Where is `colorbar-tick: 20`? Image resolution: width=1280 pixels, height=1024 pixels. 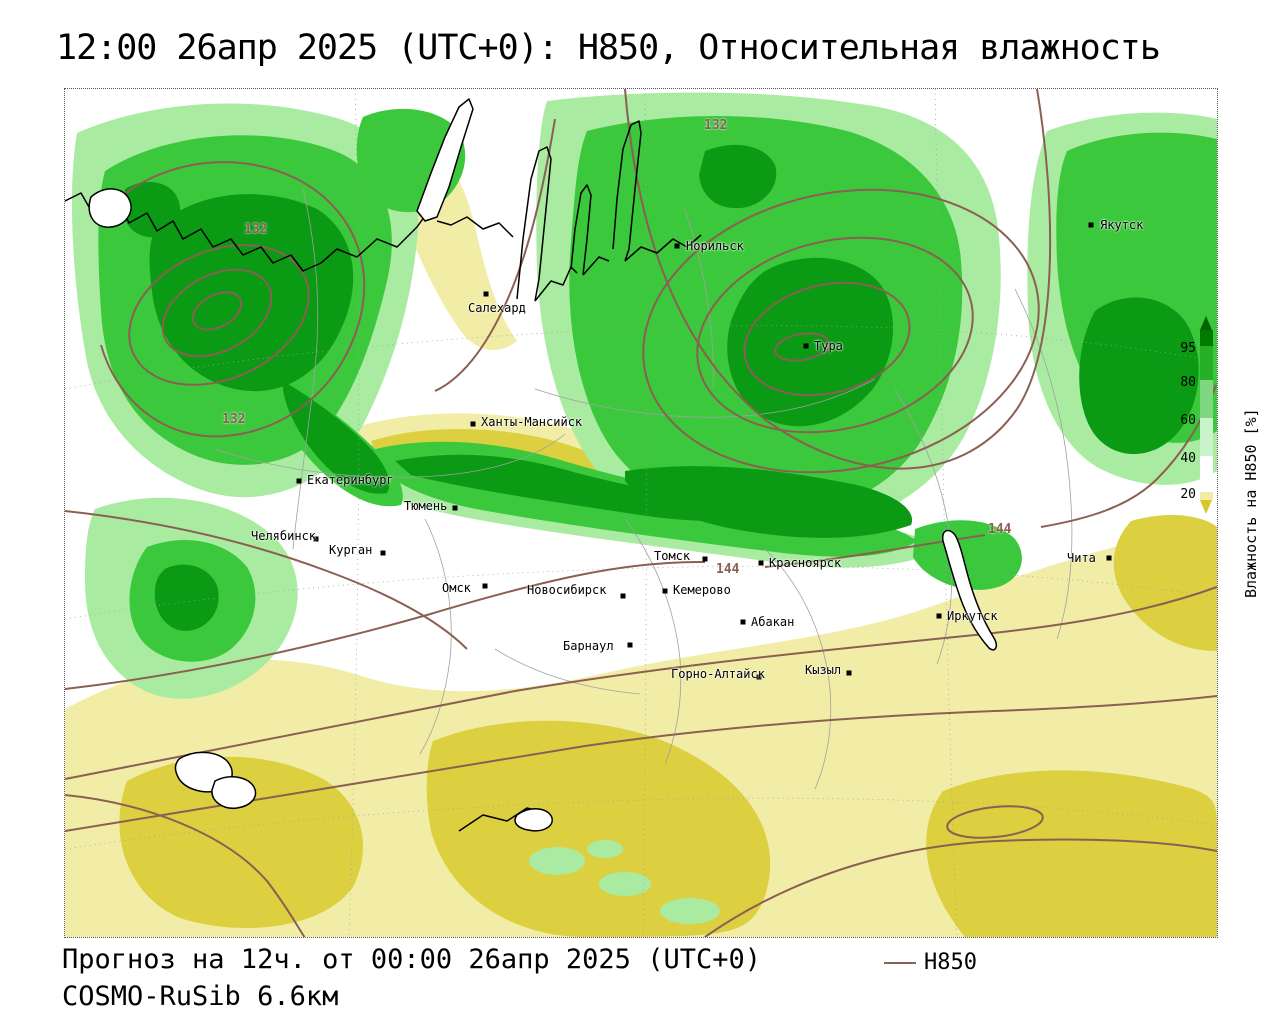
colorbar-tick: 20 is located at coordinates (1188, 494).